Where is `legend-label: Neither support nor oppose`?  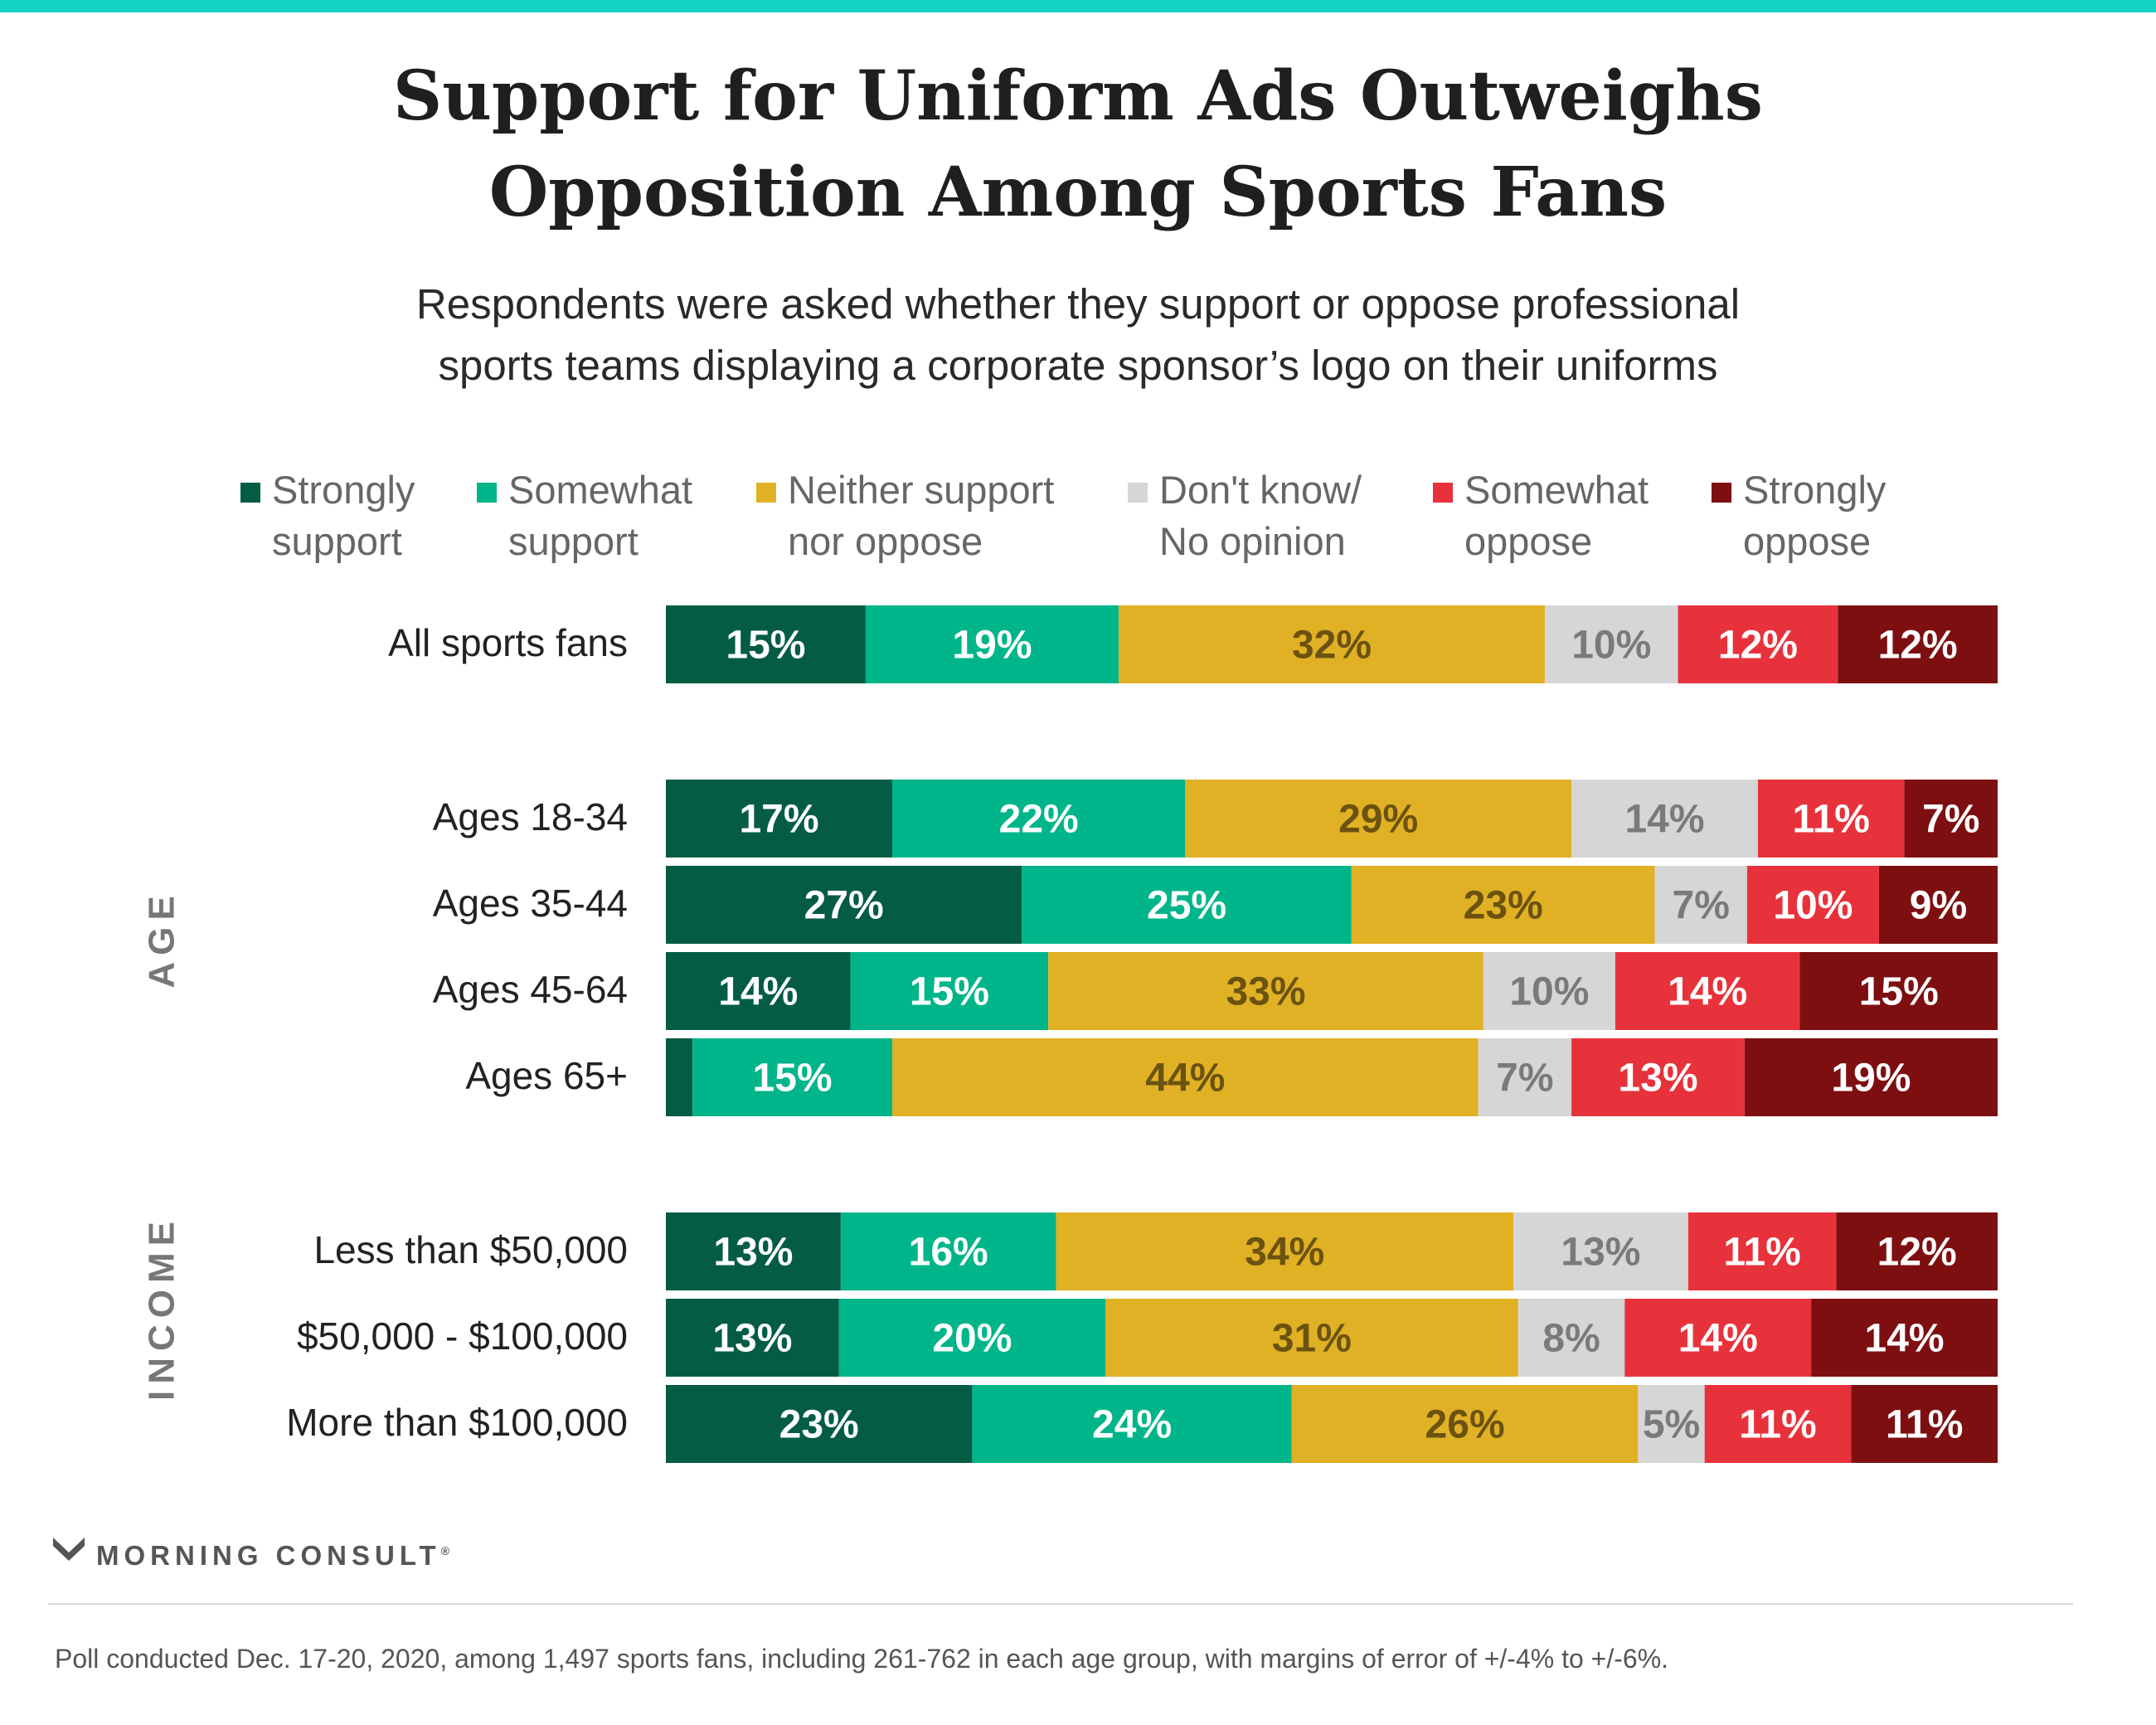
legend-label: Neither support nor oppose is located at coordinates (921, 515).